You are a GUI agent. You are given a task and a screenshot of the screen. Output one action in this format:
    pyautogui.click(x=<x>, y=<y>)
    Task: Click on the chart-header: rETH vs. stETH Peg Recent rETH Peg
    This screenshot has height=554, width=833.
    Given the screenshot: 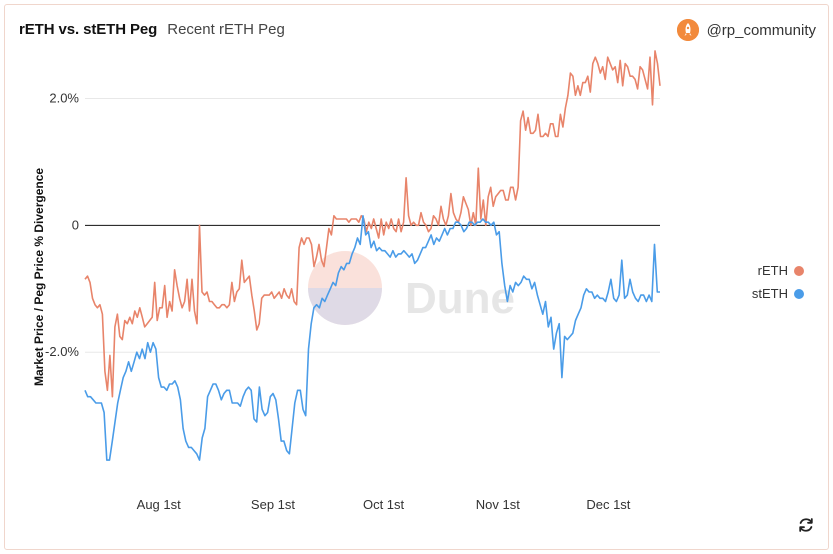 What is the action you would take?
    pyautogui.click(x=152, y=29)
    